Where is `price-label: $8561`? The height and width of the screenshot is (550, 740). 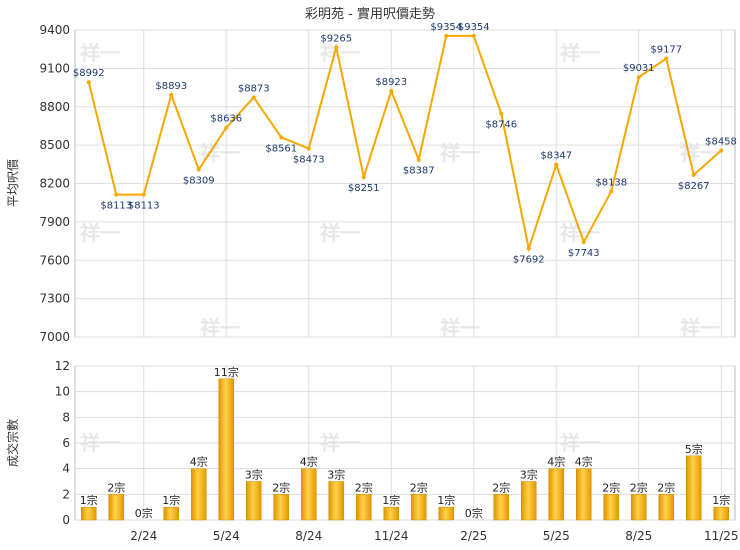
price-label: $8561 is located at coordinates (281, 148).